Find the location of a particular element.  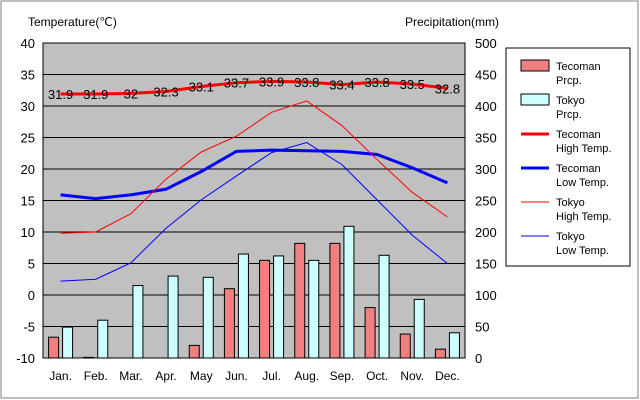

temperature-tick-label: 35 is located at coordinates (28, 75).